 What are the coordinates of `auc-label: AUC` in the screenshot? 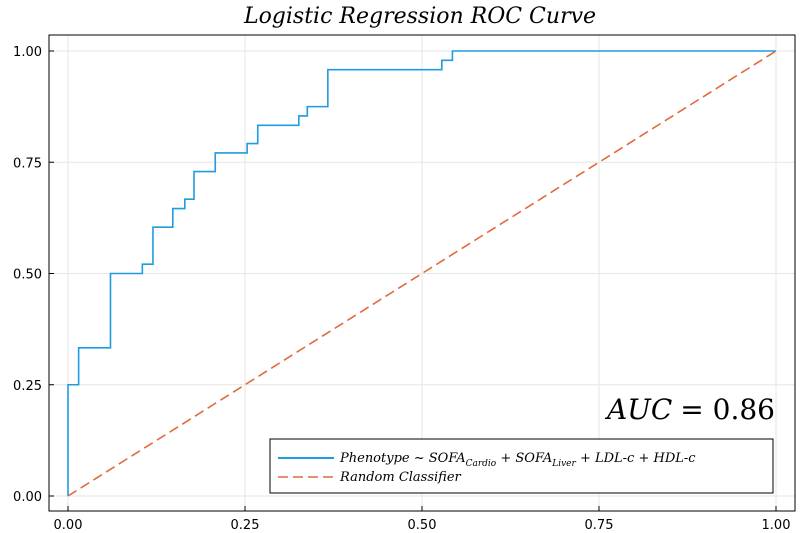 It's located at (638, 409).